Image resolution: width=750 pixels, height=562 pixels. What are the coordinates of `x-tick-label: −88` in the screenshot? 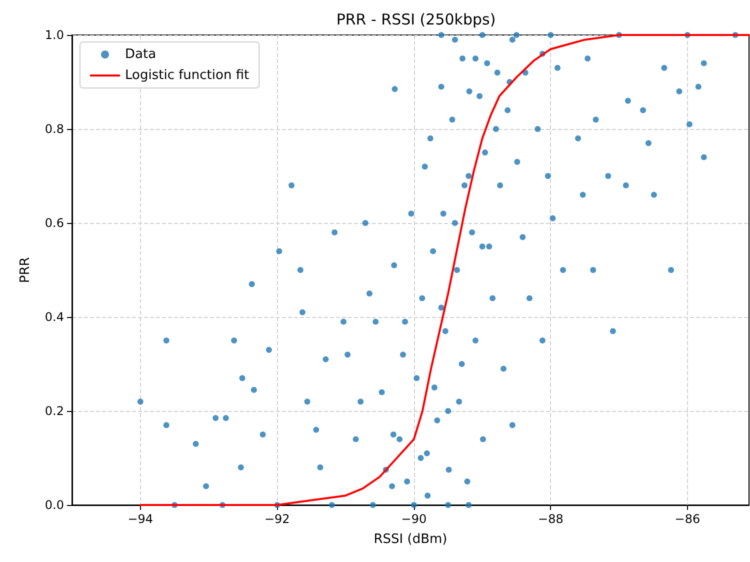 It's located at (551, 519).